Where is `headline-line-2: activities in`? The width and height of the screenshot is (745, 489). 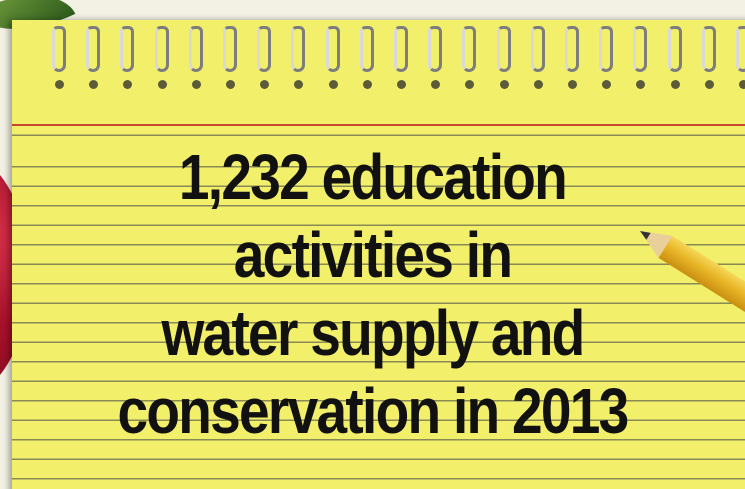 headline-line-2: activities in is located at coordinates (373, 255).